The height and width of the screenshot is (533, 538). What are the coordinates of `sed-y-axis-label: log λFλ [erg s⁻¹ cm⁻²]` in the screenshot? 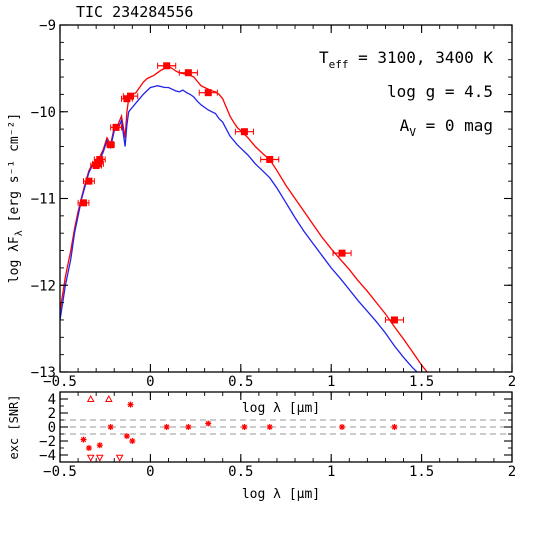 It's located at (16, 198).